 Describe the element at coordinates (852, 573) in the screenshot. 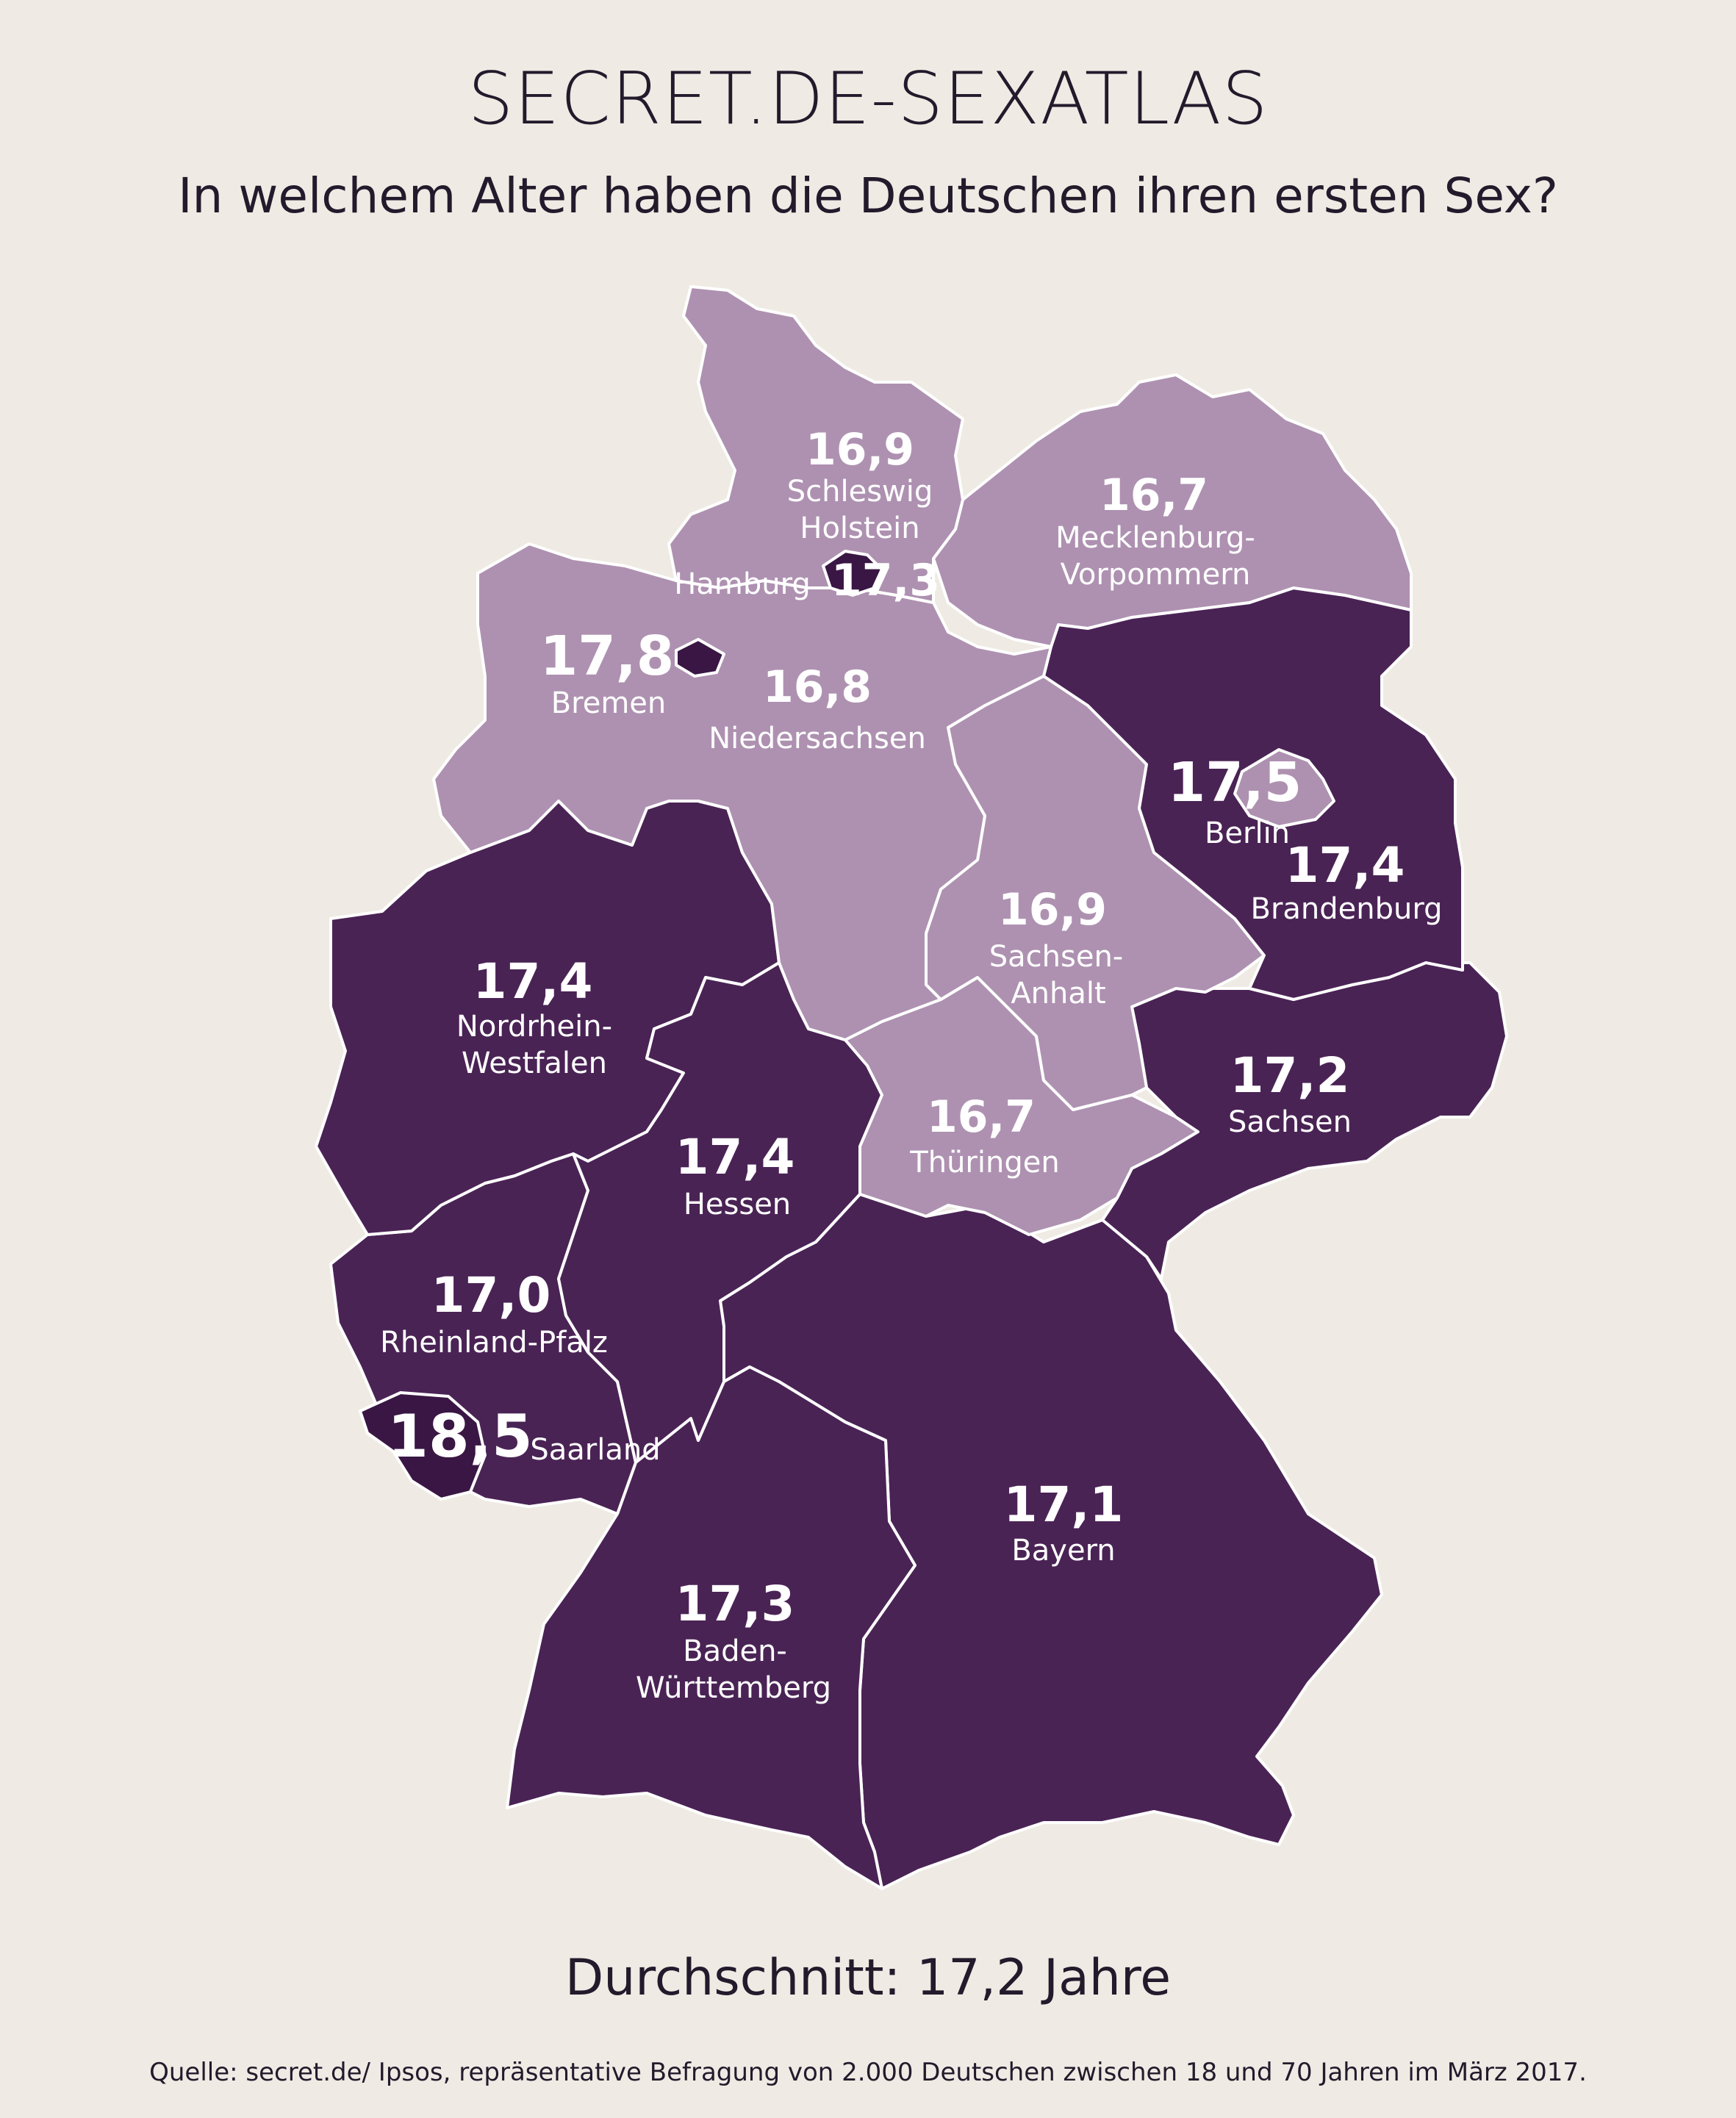

I see `state-hamburg` at that location.